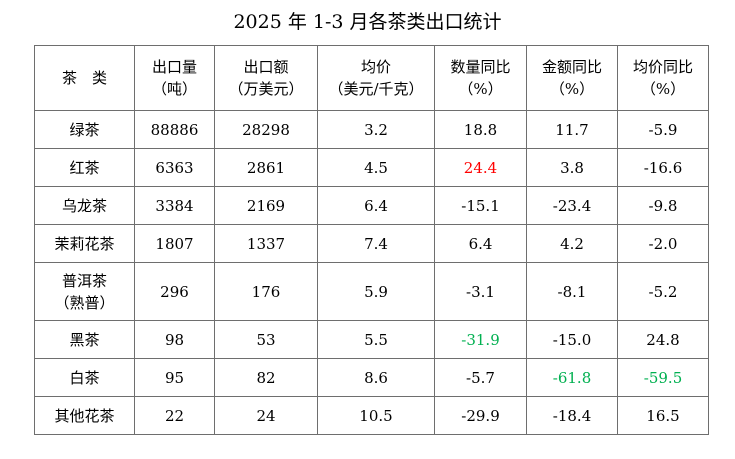 Image resolution: width=735 pixels, height=459 pixels. What do you see at coordinates (375, 67) in the screenshot?
I see `header-label: 均价` at bounding box center [375, 67].